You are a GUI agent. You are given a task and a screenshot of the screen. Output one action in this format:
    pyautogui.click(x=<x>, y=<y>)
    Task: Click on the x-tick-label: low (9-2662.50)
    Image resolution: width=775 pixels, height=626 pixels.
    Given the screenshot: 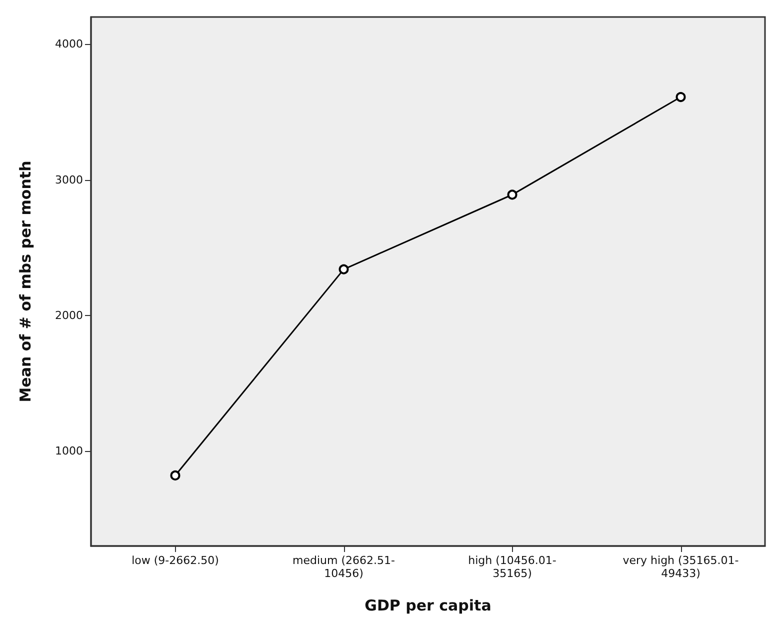 What is the action you would take?
    pyautogui.click(x=175, y=560)
    